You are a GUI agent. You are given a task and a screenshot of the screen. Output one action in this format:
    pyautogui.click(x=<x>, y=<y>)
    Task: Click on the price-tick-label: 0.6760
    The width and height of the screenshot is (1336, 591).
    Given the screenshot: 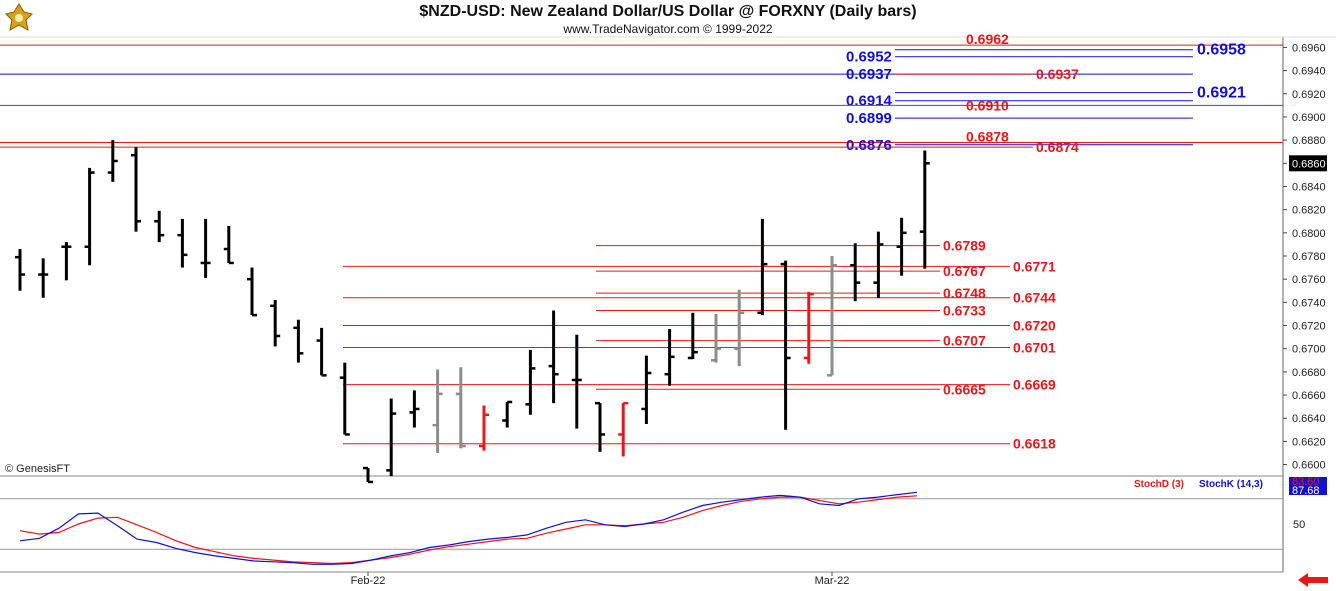 What is the action you would take?
    pyautogui.click(x=1309, y=280)
    